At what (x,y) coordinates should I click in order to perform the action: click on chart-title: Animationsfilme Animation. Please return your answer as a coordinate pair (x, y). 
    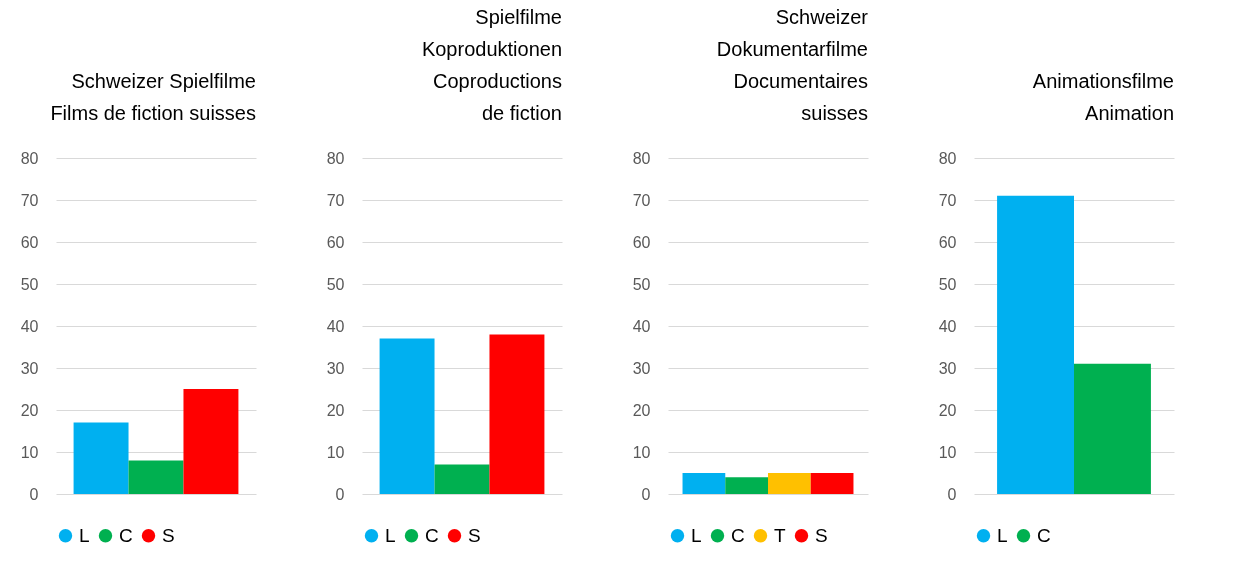
    Looking at the image, I should click on (1103, 97).